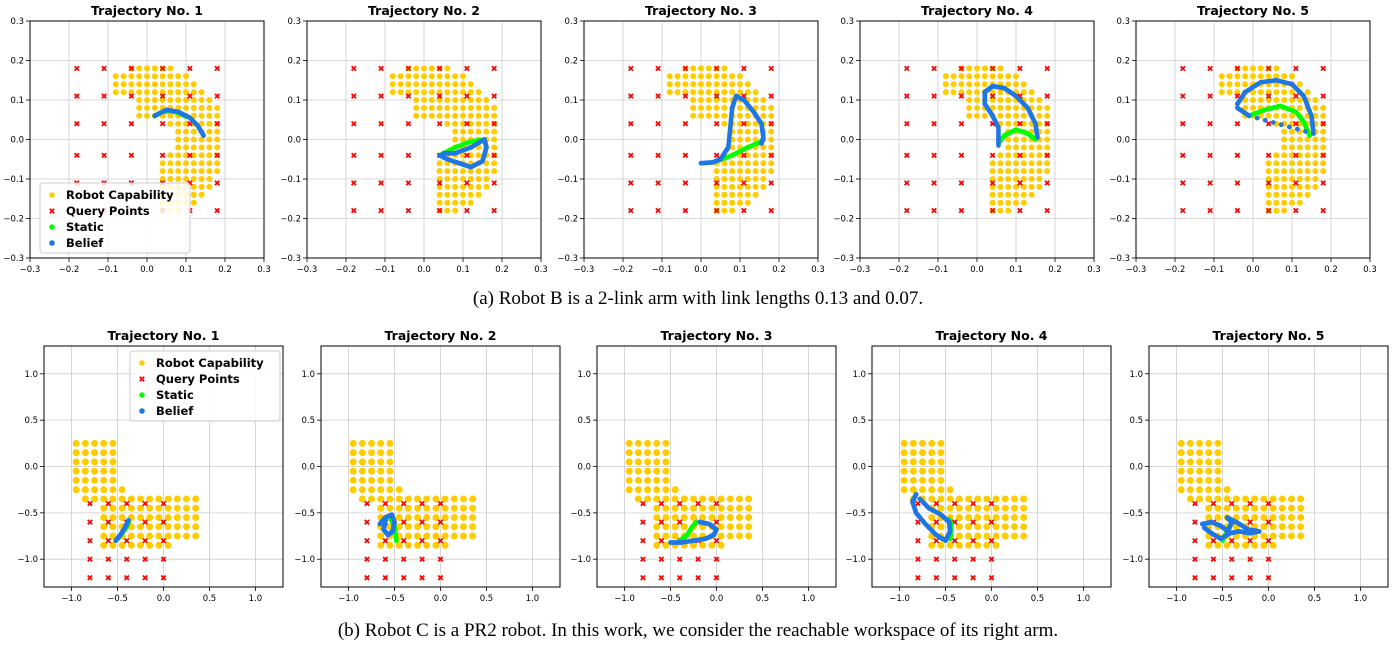  Describe the element at coordinates (717, 335) in the screenshot. I see `panel-title: Trajectory No. 3` at that location.